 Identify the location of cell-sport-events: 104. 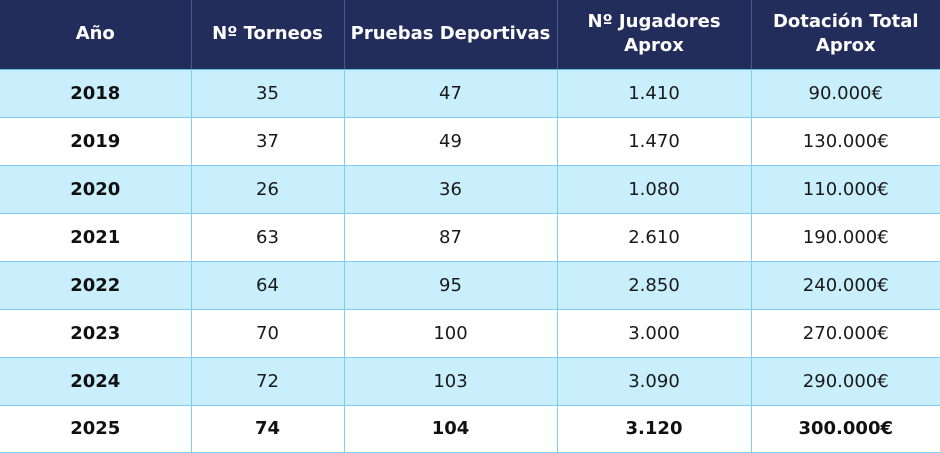
(451, 429).